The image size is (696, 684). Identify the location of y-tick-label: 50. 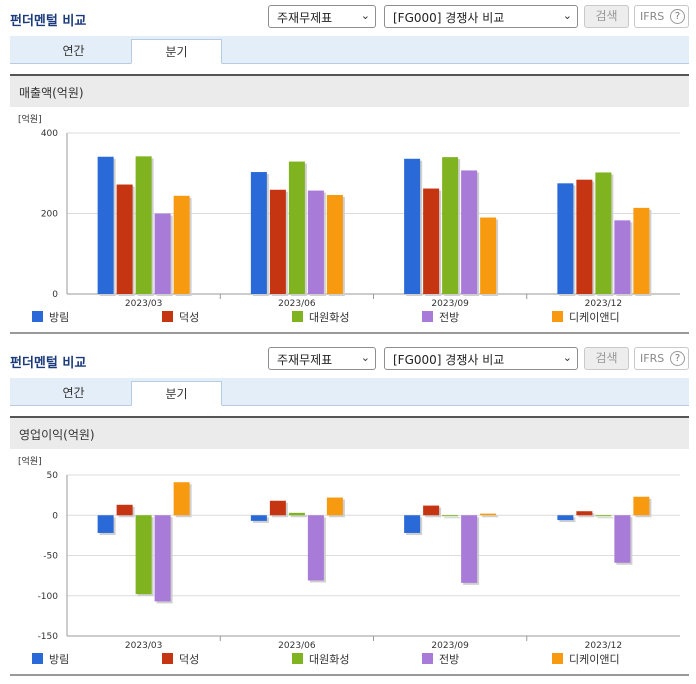
(53, 476).